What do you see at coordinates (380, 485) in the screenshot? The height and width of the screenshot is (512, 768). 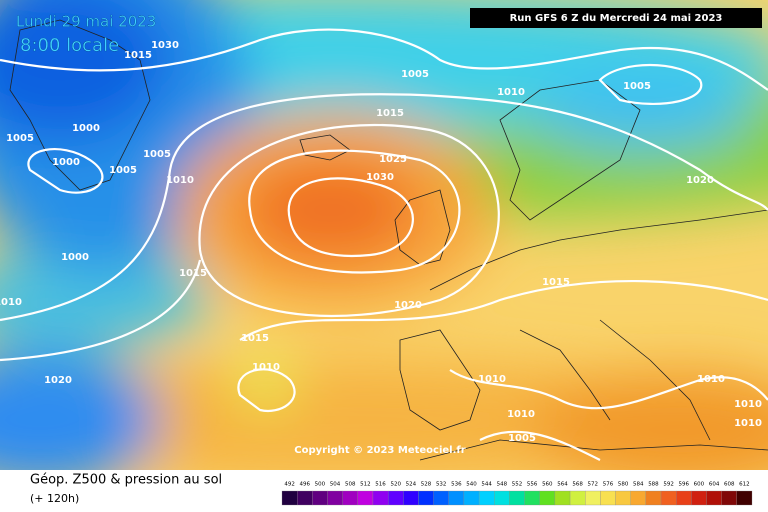 I see `scale-label: 516` at bounding box center [380, 485].